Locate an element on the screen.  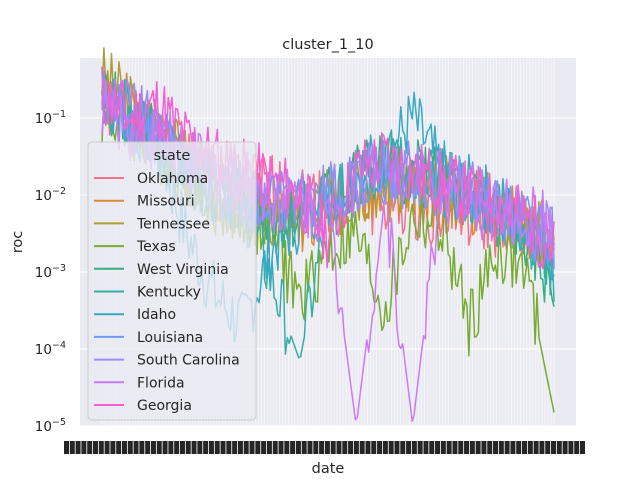
legend-label: Texas is located at coordinates (156, 247).